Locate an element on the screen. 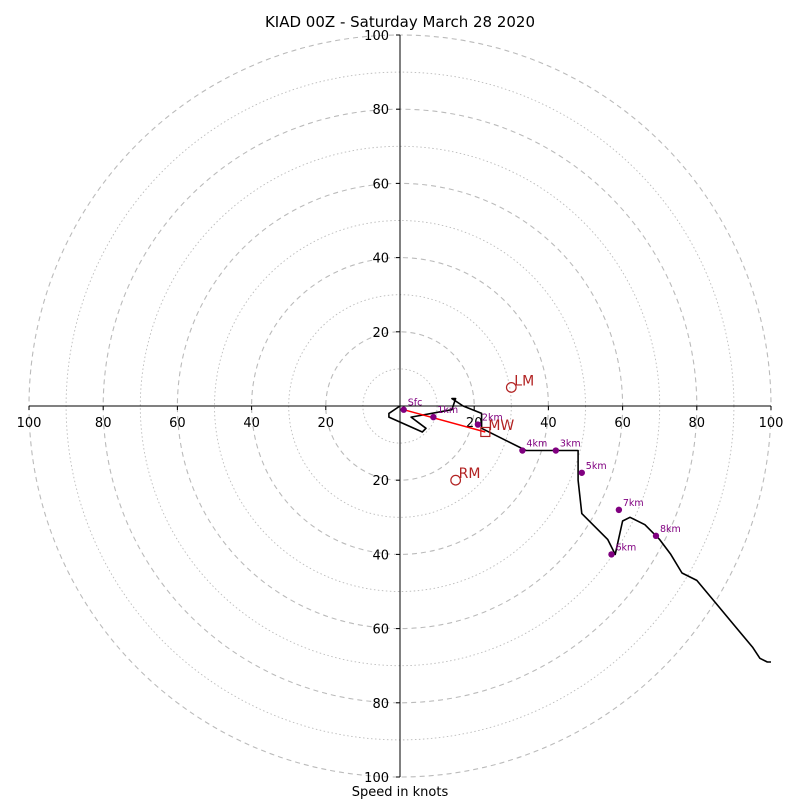 Image resolution: width=800 pixels, height=800 pixels. height-marker-label: Sfc is located at coordinates (415, 403).